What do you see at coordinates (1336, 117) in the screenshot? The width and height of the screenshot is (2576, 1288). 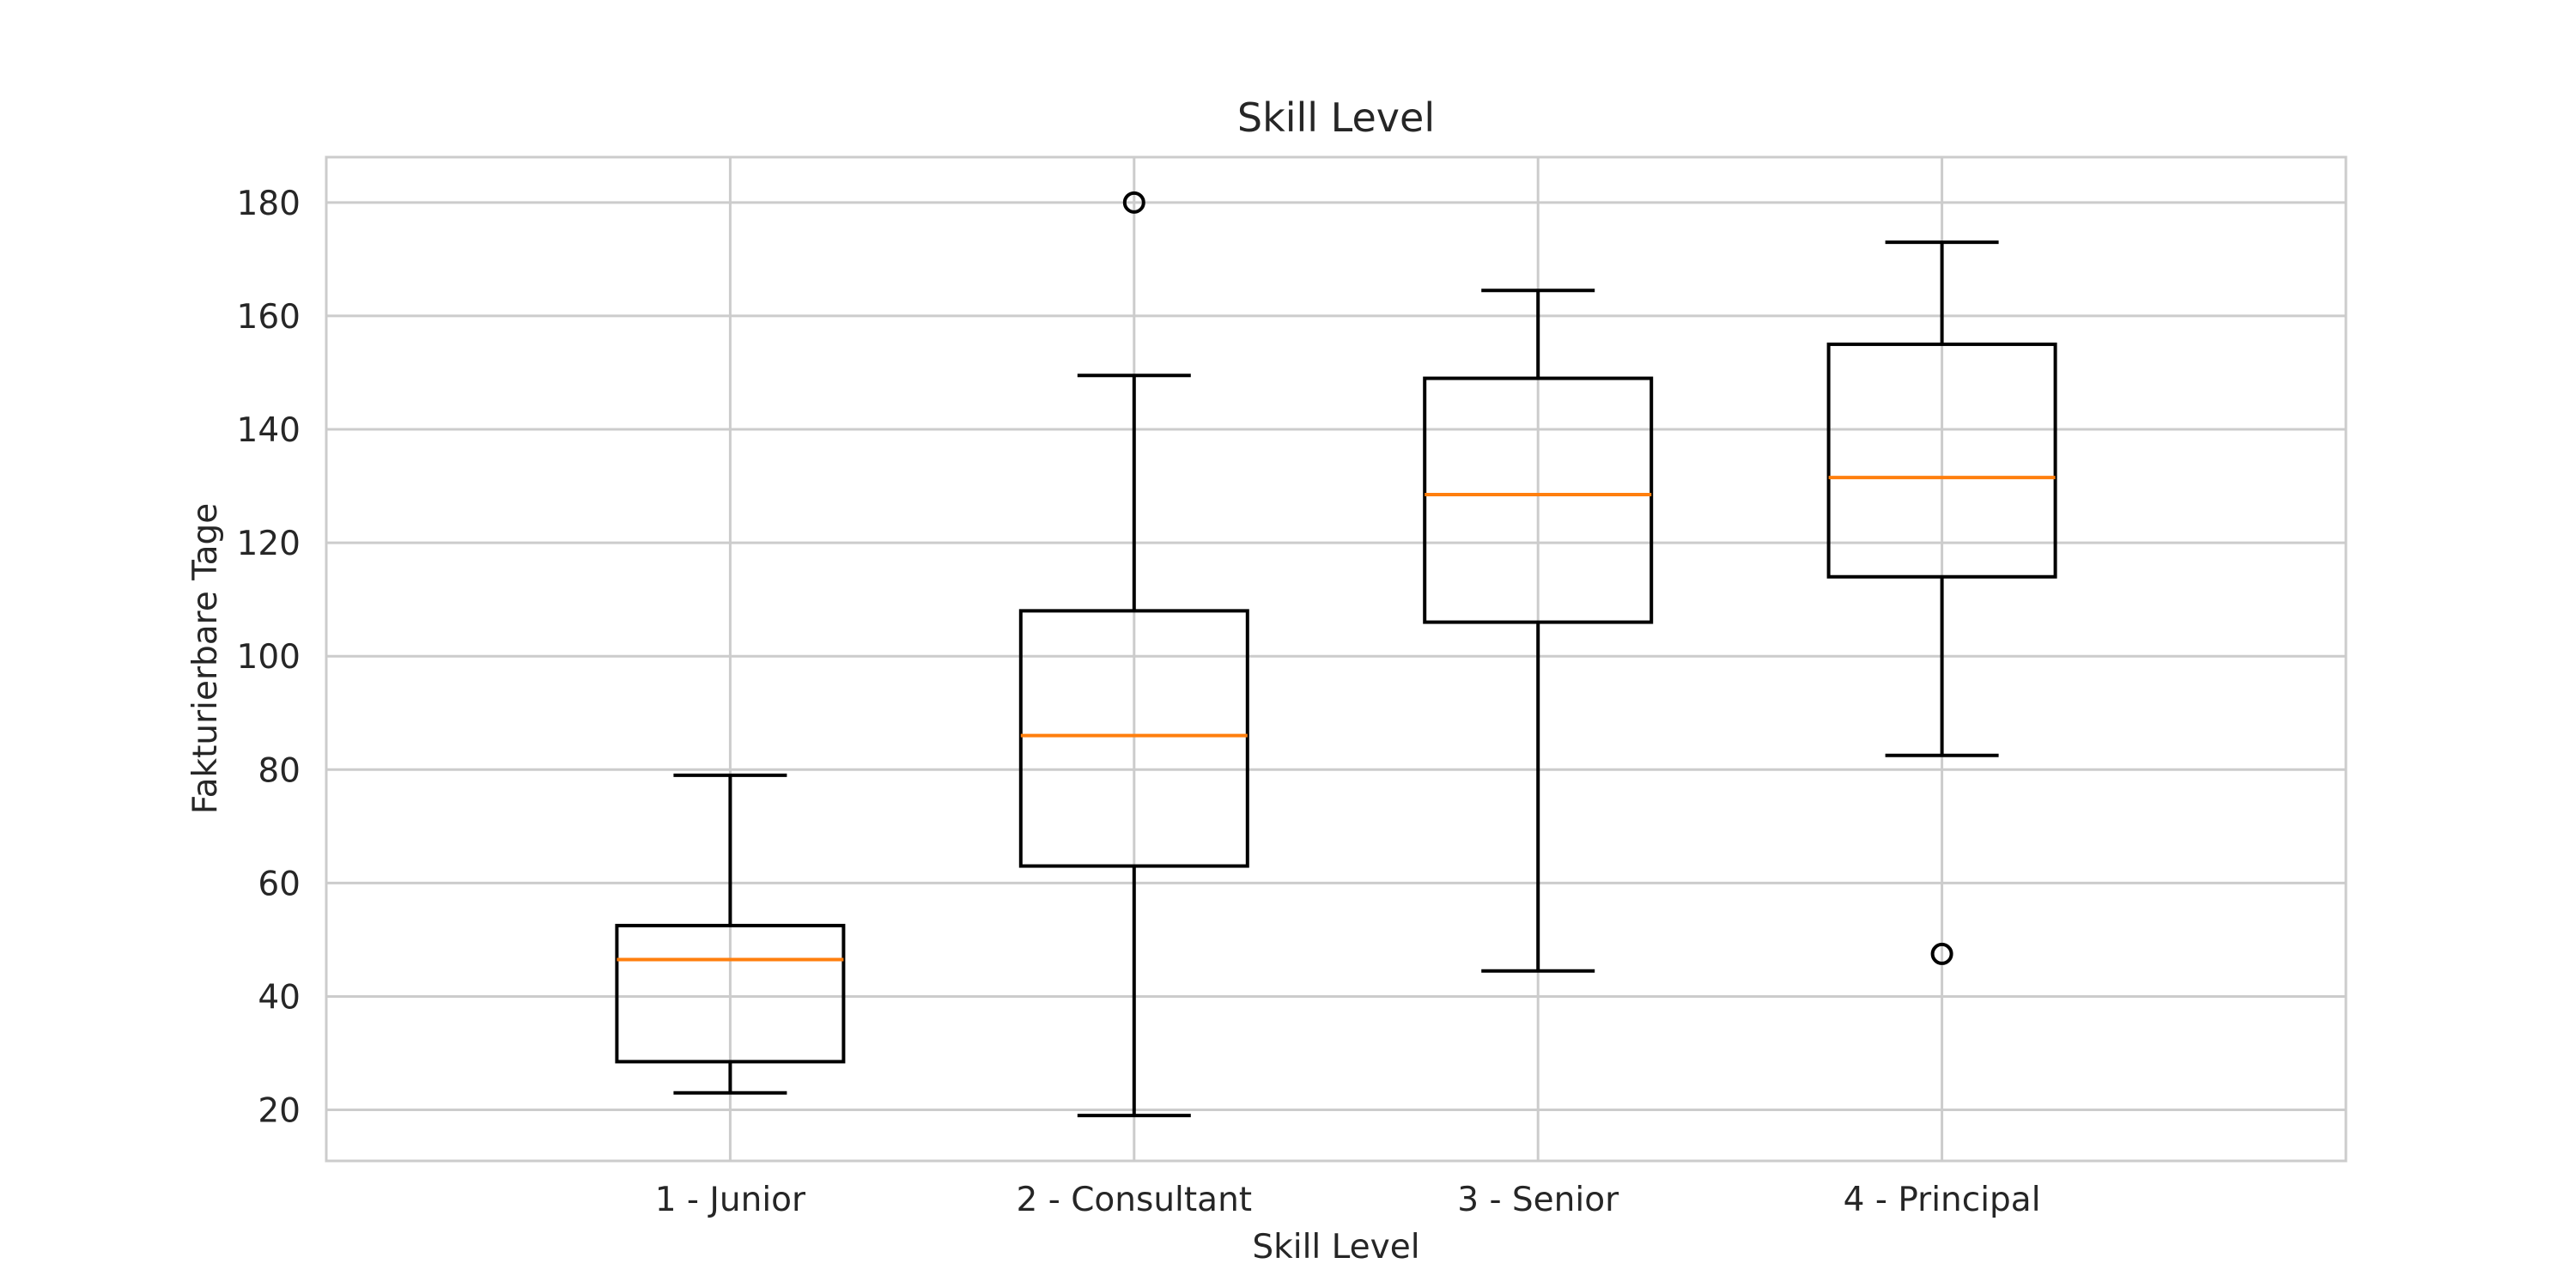 I see `chart-title: Skill Level` at bounding box center [1336, 117].